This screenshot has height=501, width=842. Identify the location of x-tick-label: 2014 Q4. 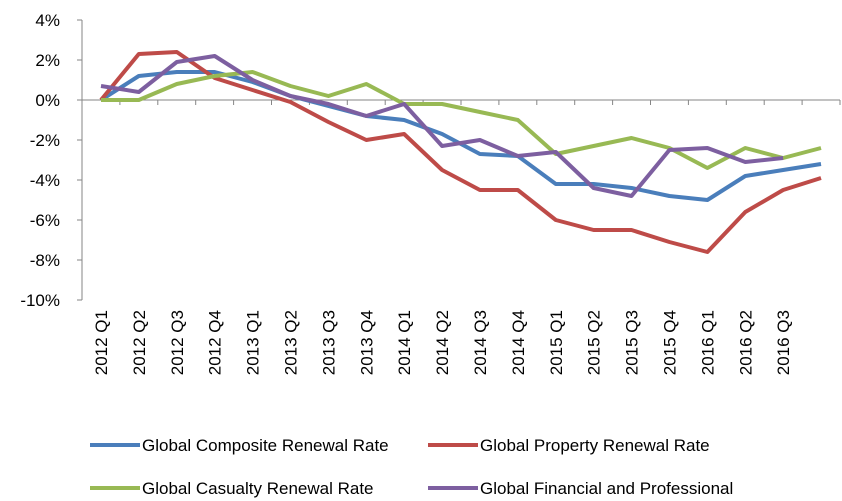
(518, 342).